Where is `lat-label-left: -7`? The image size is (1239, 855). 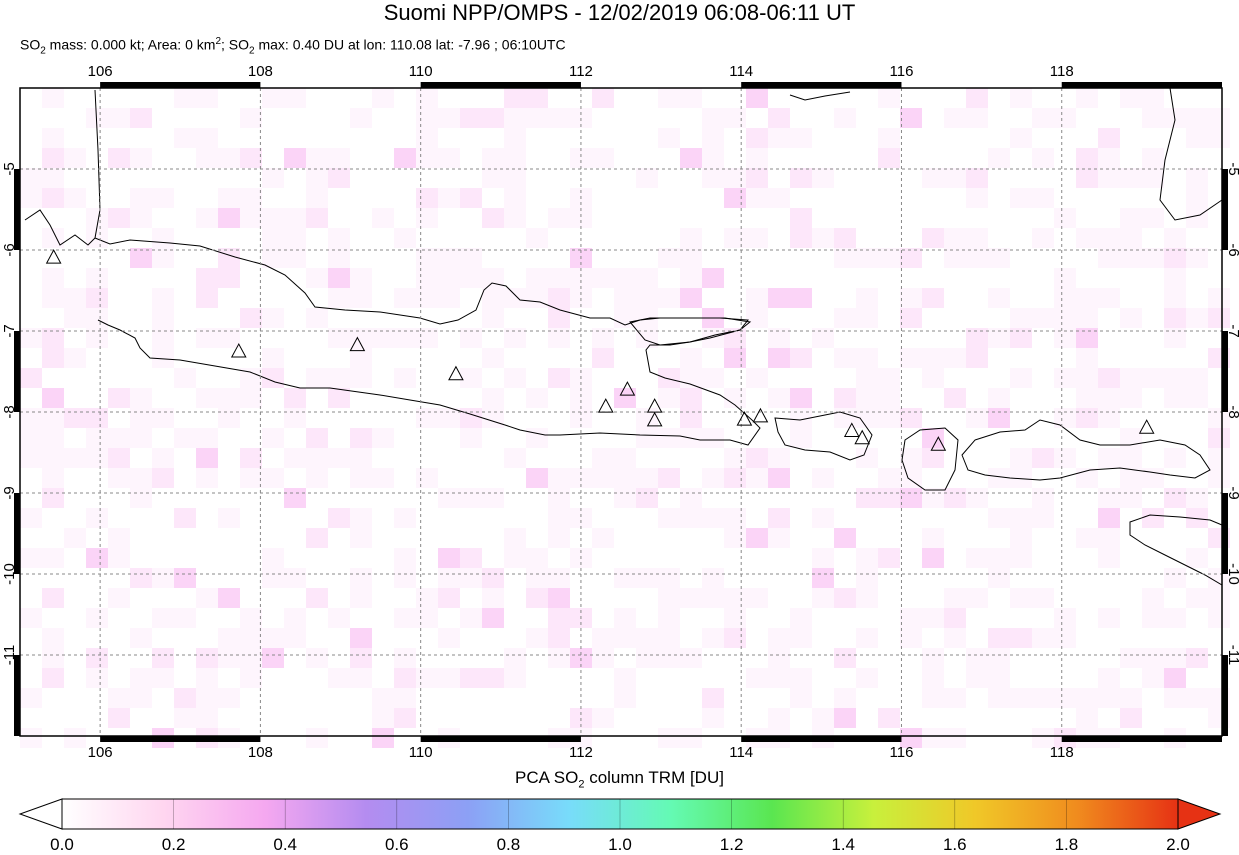
lat-label-left: -7 is located at coordinates (9, 330).